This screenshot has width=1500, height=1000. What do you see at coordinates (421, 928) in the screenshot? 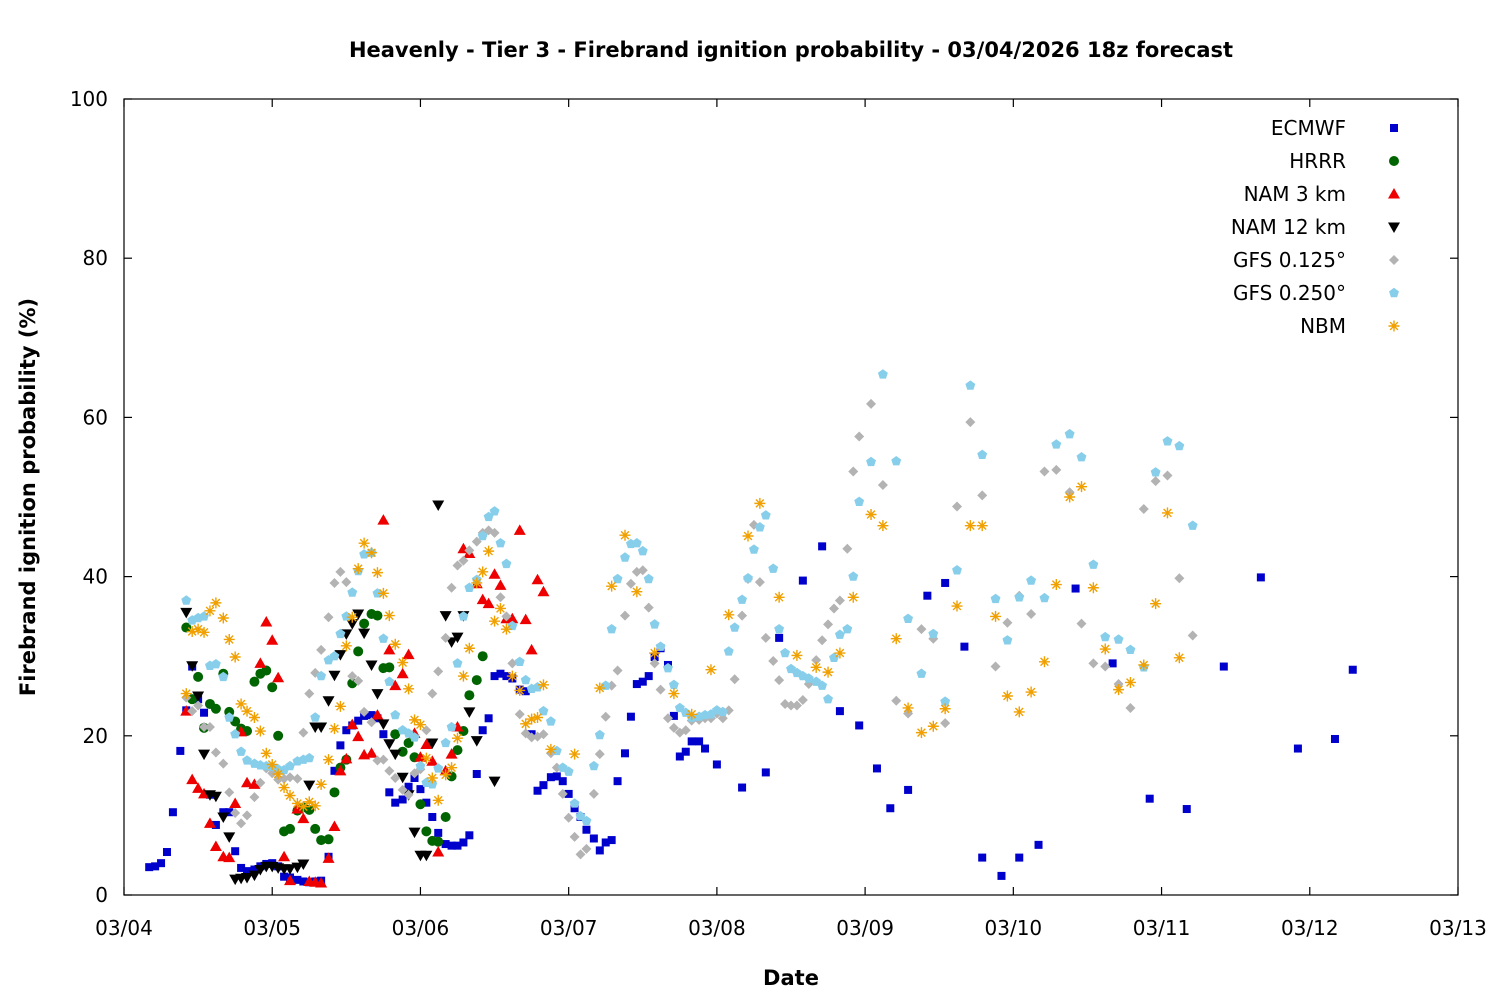
I see `x-tick-label: 03/06` at bounding box center [421, 928].